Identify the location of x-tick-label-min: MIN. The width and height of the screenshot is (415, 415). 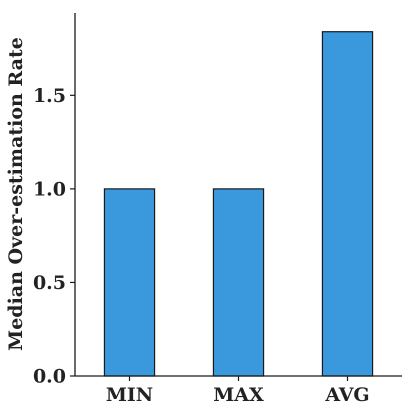
(129, 395).